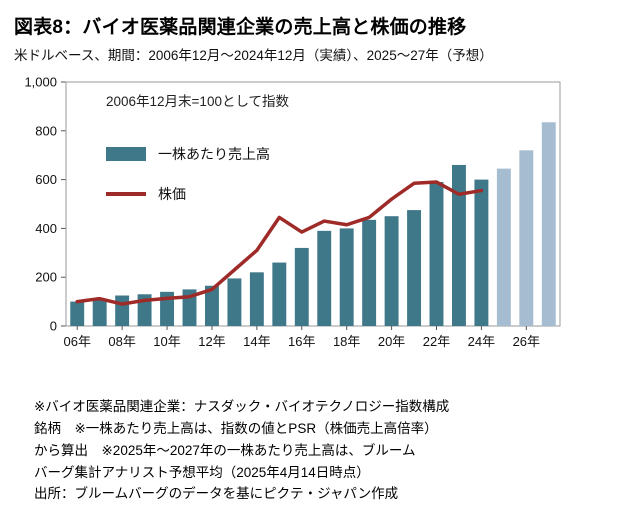 This screenshot has width=625, height=531. Describe the element at coordinates (216, 494) in the screenshot. I see `footnote-line: 出所：ブルームバーグのデータを基にピクテ・ジャパン作成` at that location.